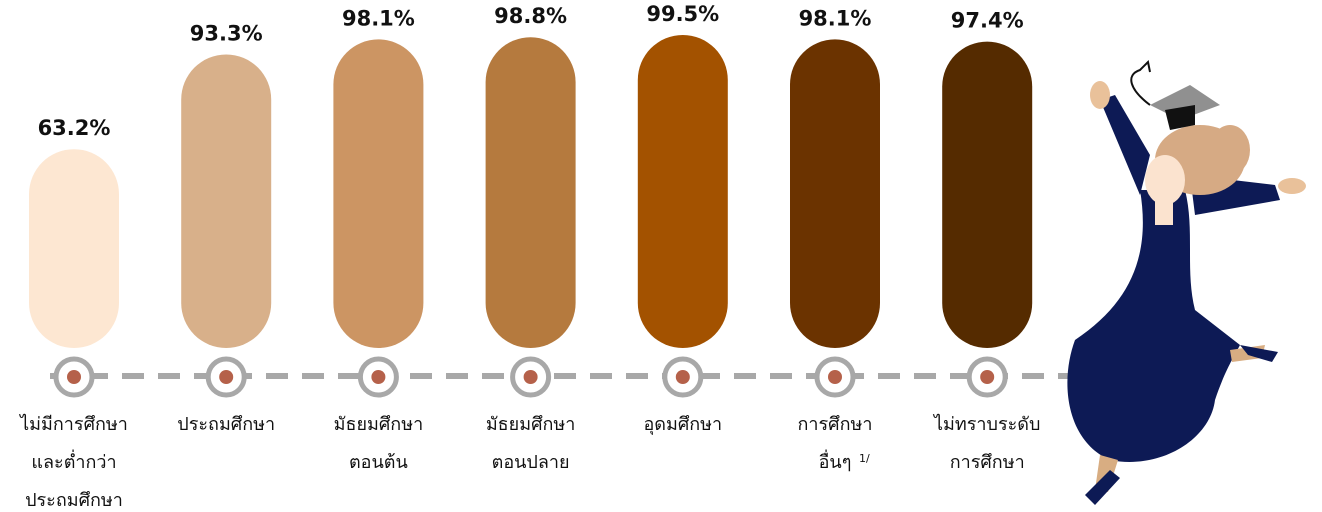  I want to click on value-label: 93.3%, so click(226, 34).